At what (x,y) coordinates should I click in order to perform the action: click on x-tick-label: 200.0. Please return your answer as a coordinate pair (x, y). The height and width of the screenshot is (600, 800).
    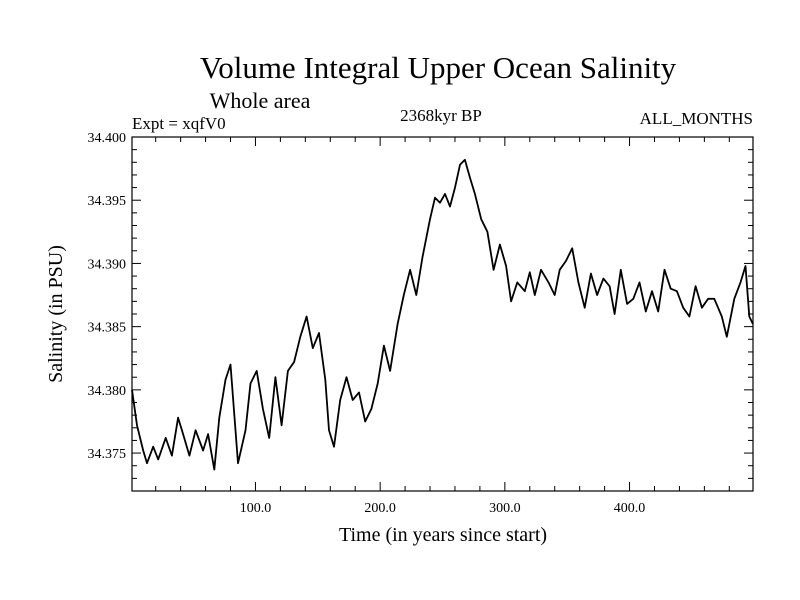
    Looking at the image, I should click on (380, 508).